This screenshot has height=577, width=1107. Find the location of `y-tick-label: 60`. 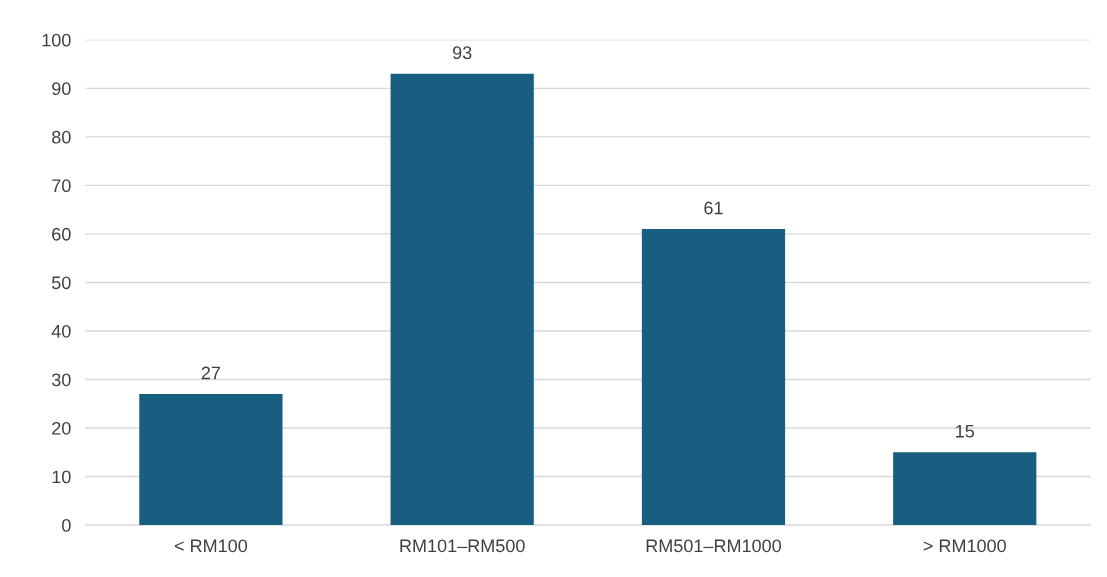

y-tick-label: 60 is located at coordinates (61, 234).